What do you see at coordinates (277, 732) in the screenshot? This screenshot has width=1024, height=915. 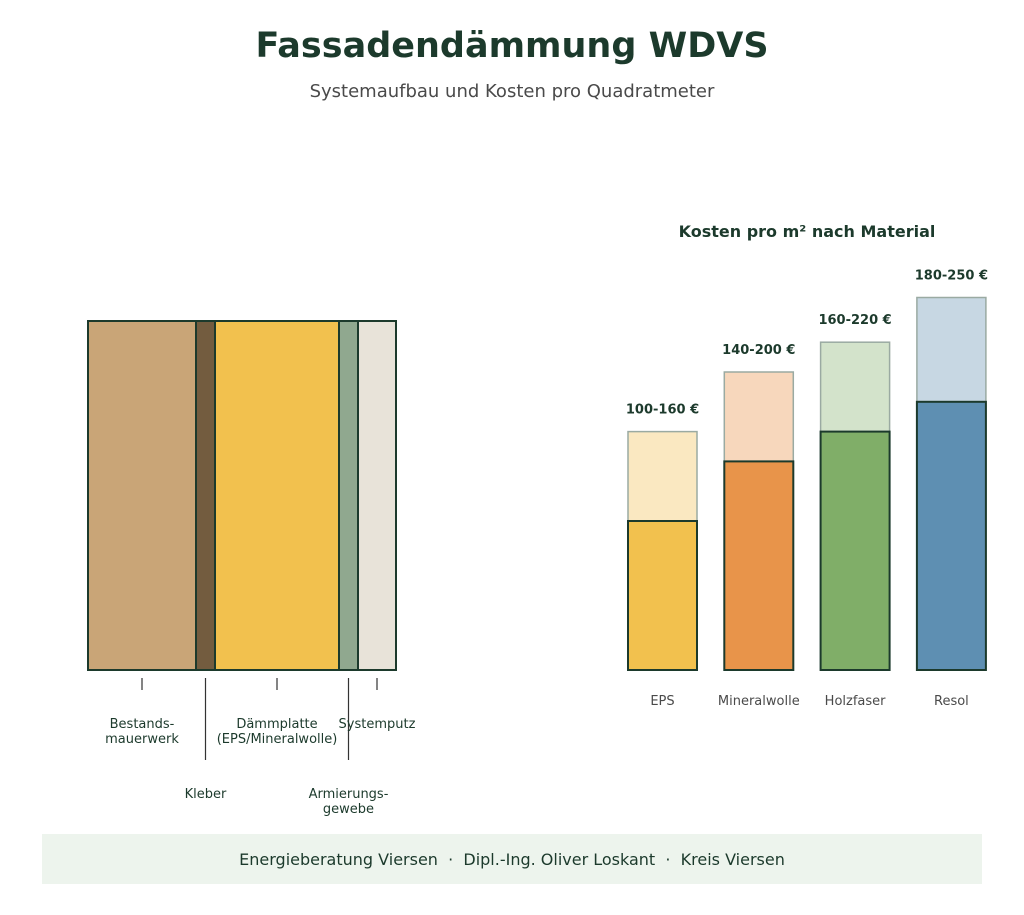 I see `wall-layer-label-3: Dämmplatte (EPS/Mineralwolle)` at bounding box center [277, 732].